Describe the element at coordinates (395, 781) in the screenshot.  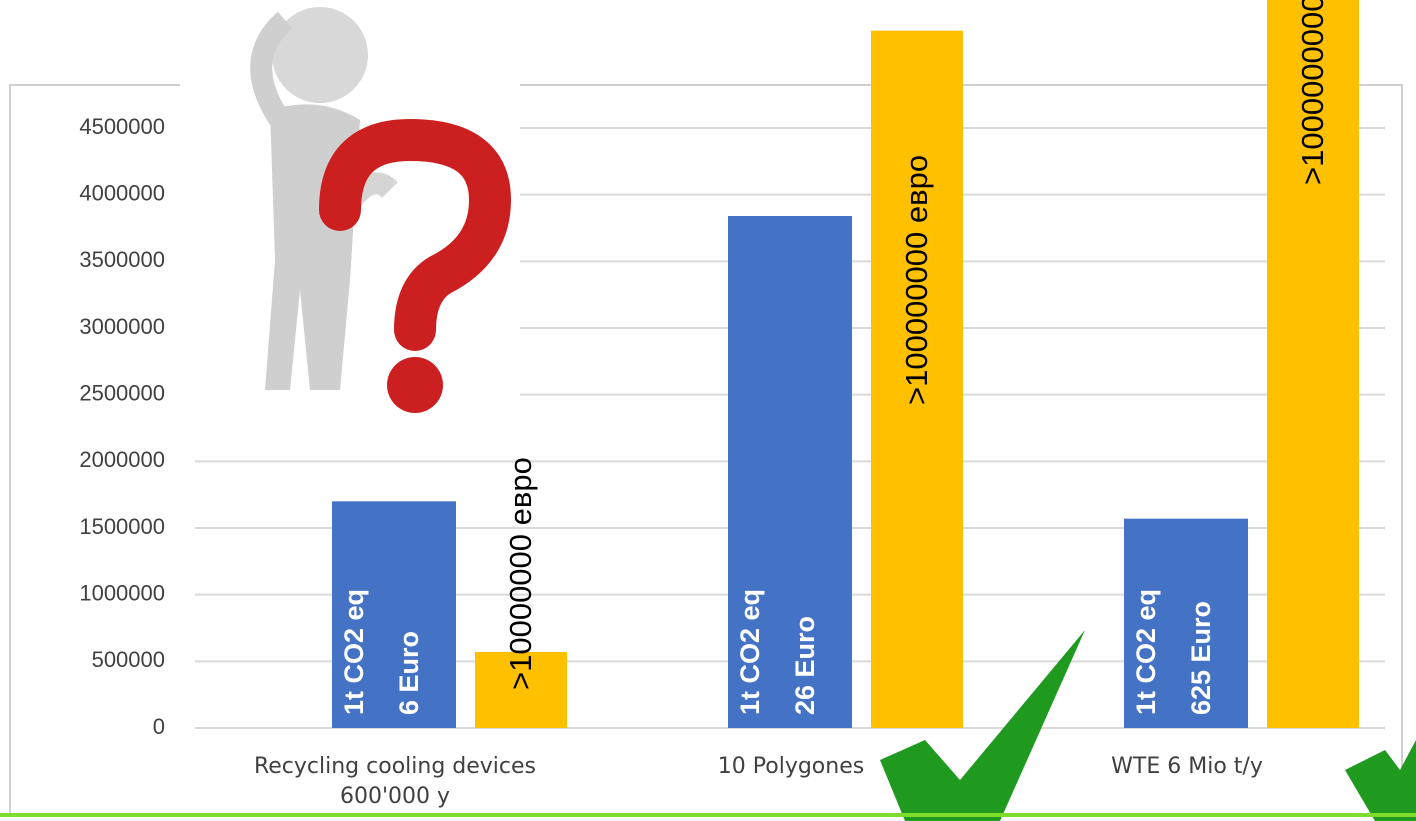
I see `x-tick-label: Recycling cooling devices 600'000 y` at that location.